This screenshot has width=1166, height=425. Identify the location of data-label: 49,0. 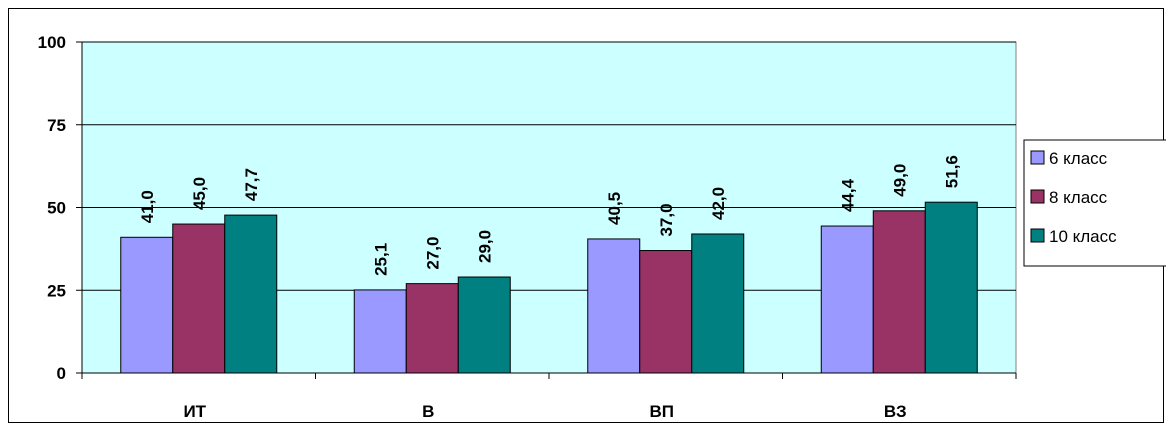
(899, 180).